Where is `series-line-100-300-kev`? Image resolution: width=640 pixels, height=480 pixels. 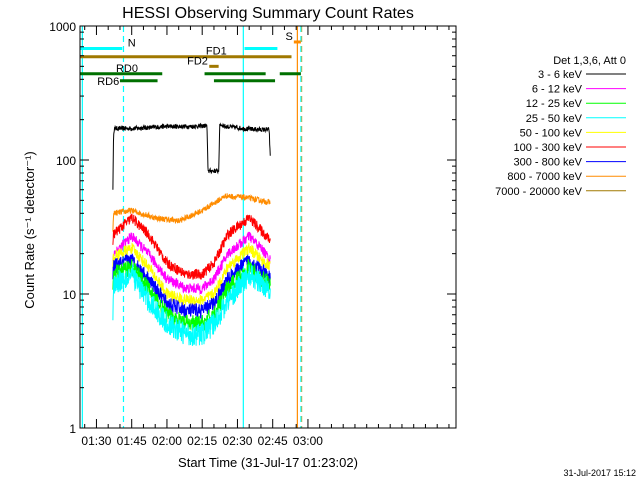
series-line-100-300-kev is located at coordinates (191, 246).